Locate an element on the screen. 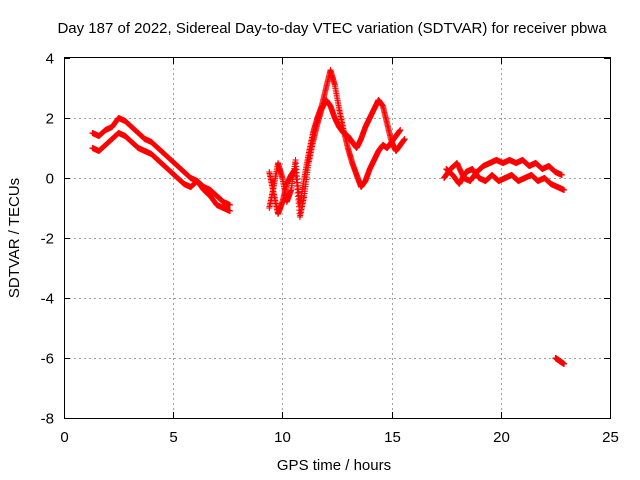 The image size is (640, 480). series-track-b is located at coordinates (161, 172).